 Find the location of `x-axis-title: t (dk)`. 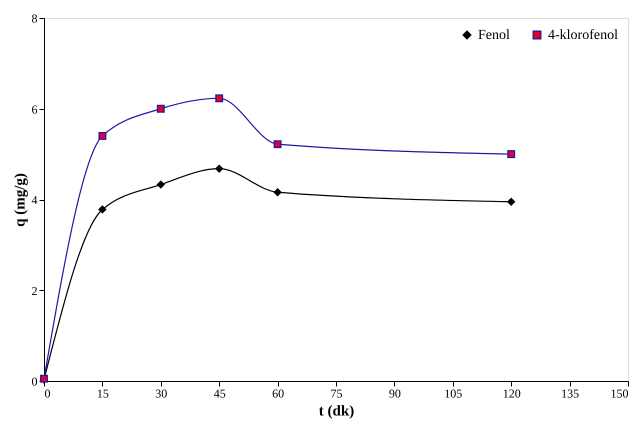

x-axis-title: t (dk) is located at coordinates (336, 412).